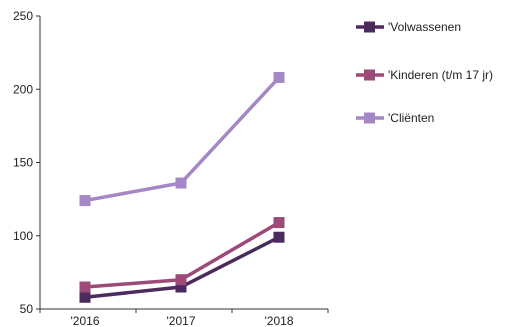 The width and height of the screenshot is (509, 327). I want to click on x-tick-label-2: '2018, so click(279, 320).